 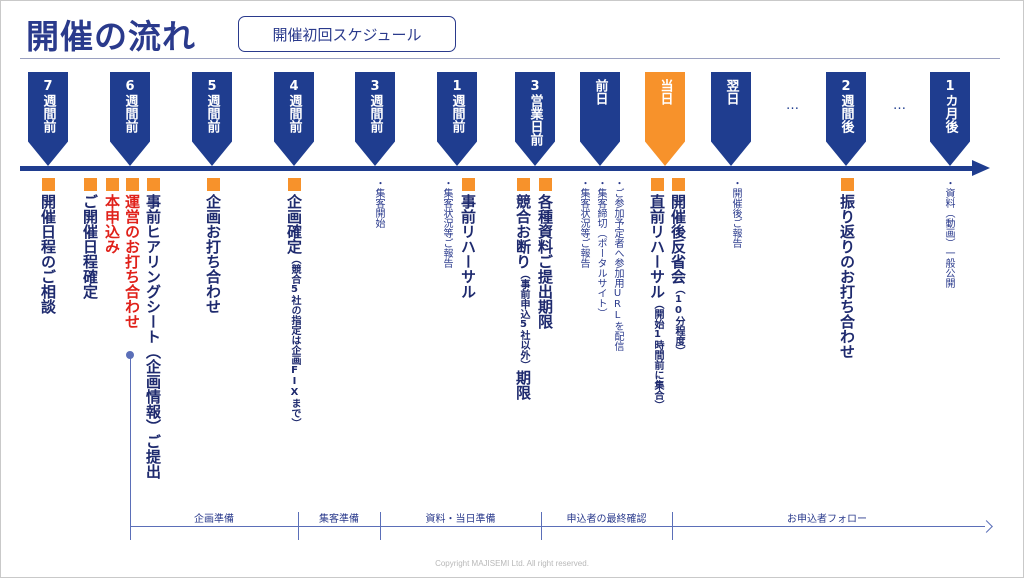 What do you see at coordinates (523, 319) in the screenshot?
I see `task-note: （事前申込5社以外）` at bounding box center [523, 319].